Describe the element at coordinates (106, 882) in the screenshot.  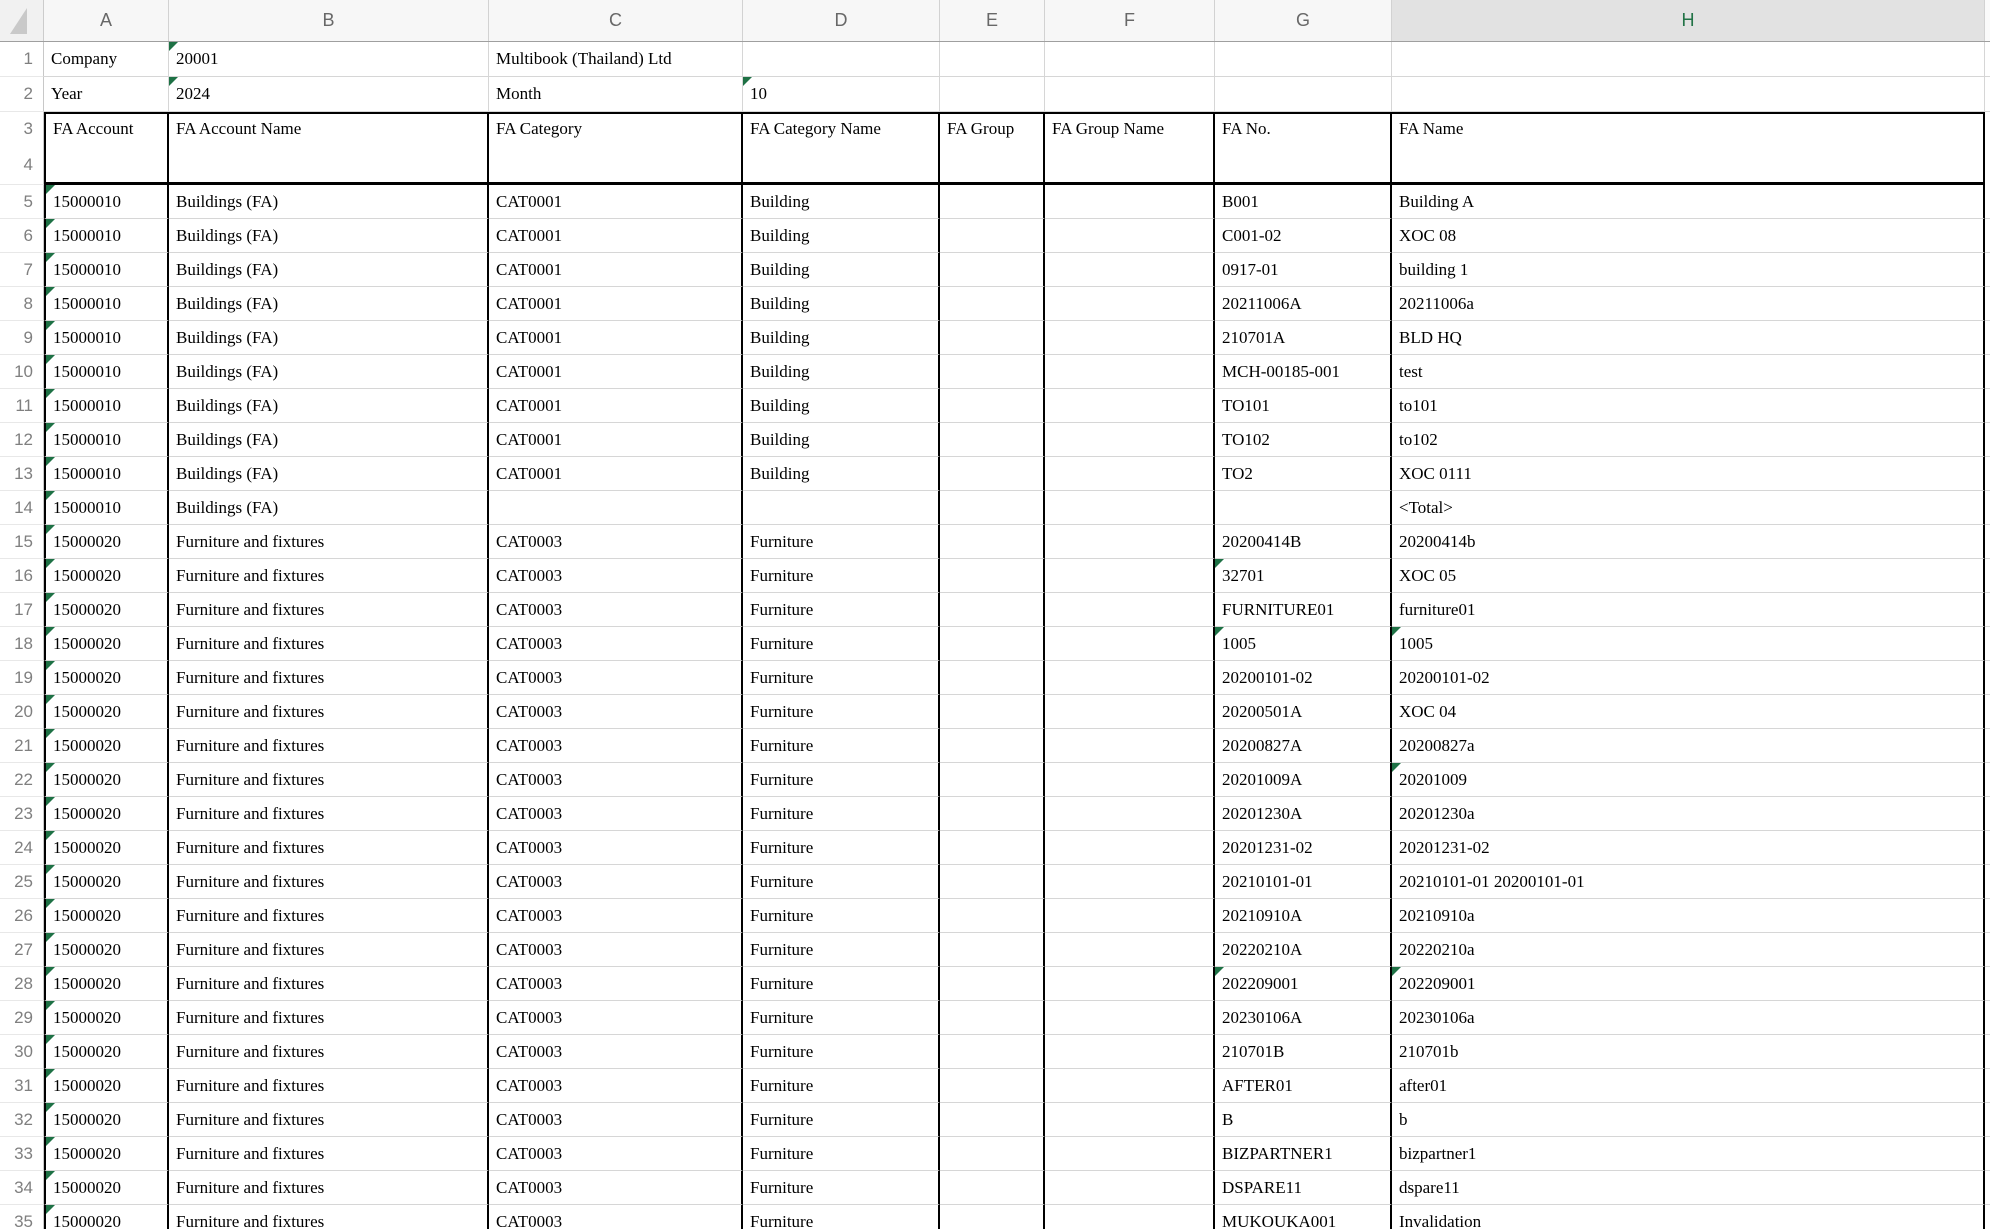
I see `cell-A25: 15000020` at that location.